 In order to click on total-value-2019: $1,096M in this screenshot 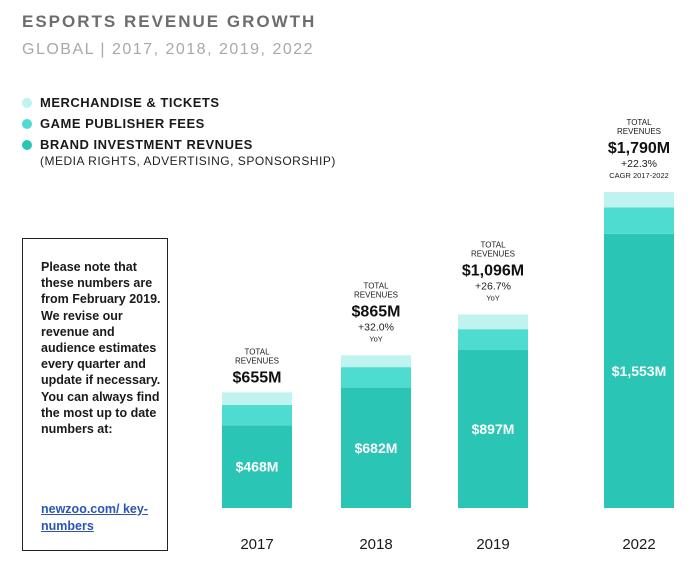, I will do `click(493, 271)`.